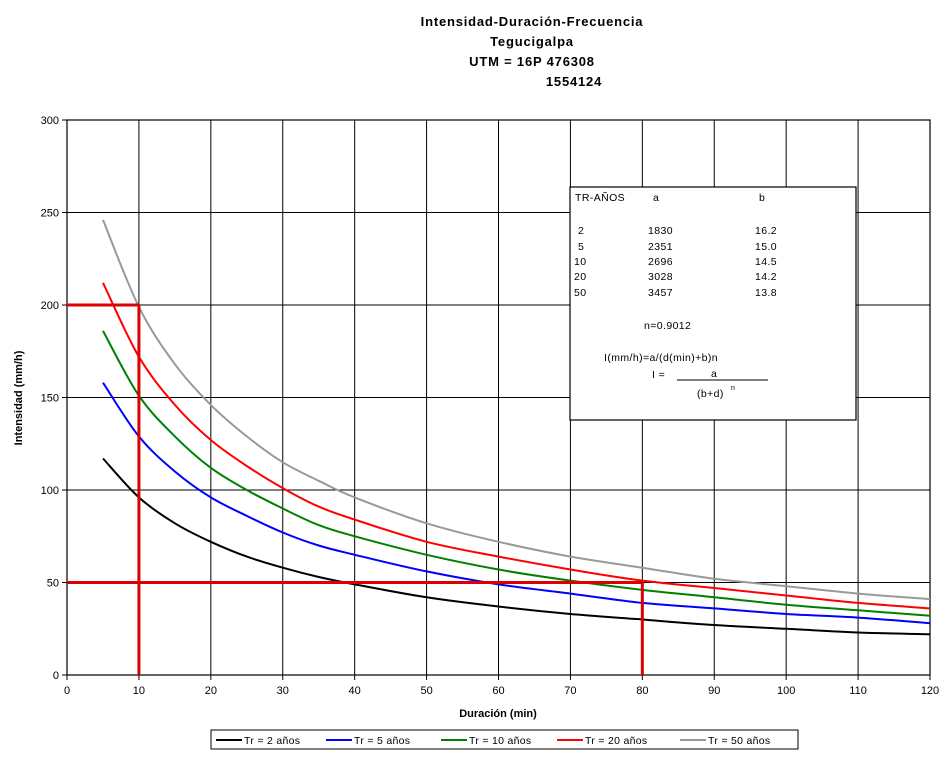  What do you see at coordinates (642, 691) in the screenshot?
I see `x-tick-label: 80` at bounding box center [642, 691].